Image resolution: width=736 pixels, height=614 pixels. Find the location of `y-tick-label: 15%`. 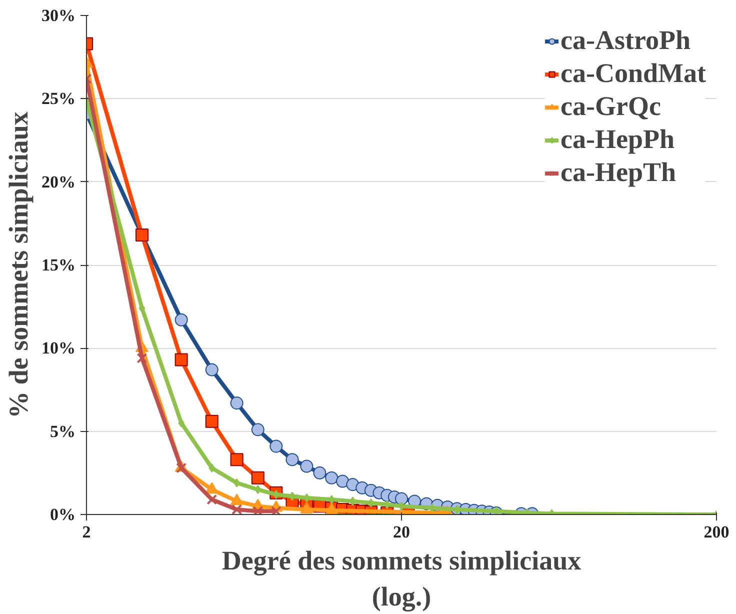

y-tick-label: 15% is located at coordinates (59, 265).